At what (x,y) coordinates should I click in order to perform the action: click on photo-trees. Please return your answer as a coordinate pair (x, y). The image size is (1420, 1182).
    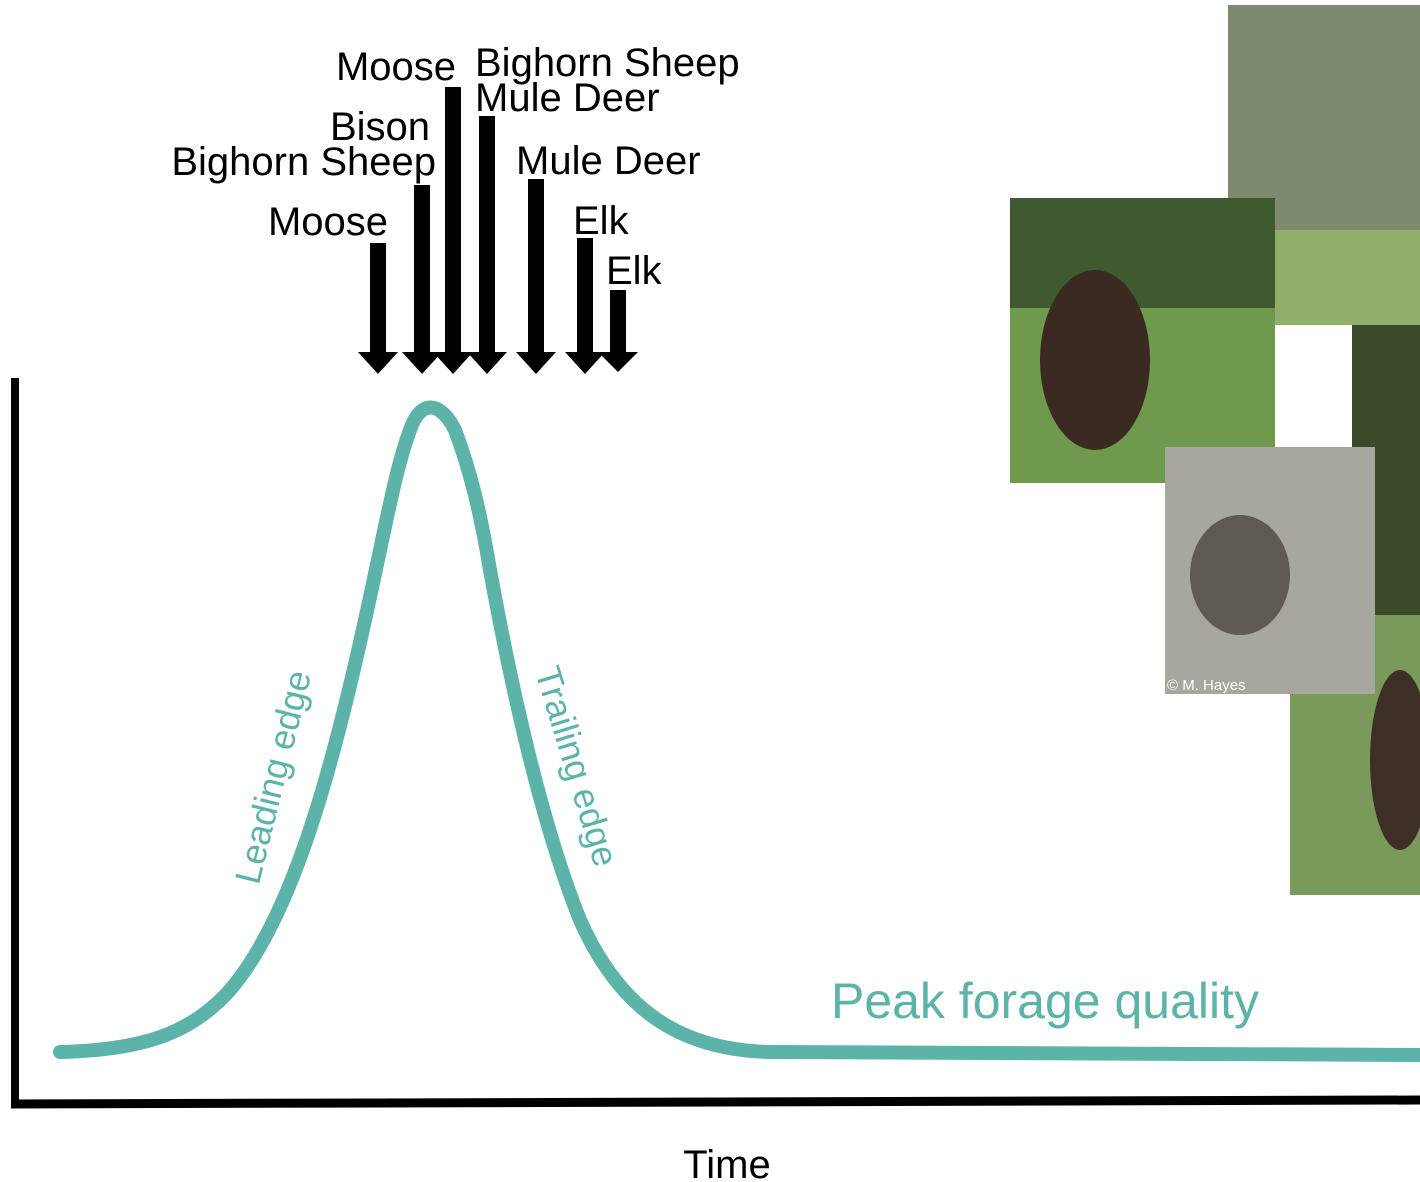
    Looking at the image, I should click on (1142, 253).